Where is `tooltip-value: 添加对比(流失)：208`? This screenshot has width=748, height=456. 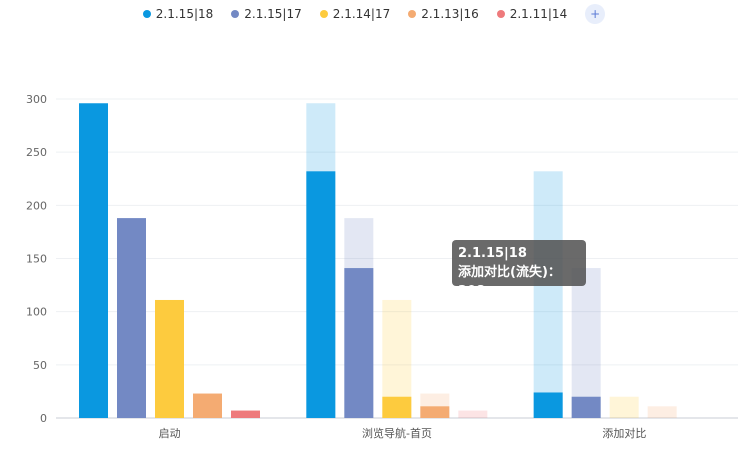
tooltip-value: 添加对比(流失)：208 is located at coordinates (509, 282).